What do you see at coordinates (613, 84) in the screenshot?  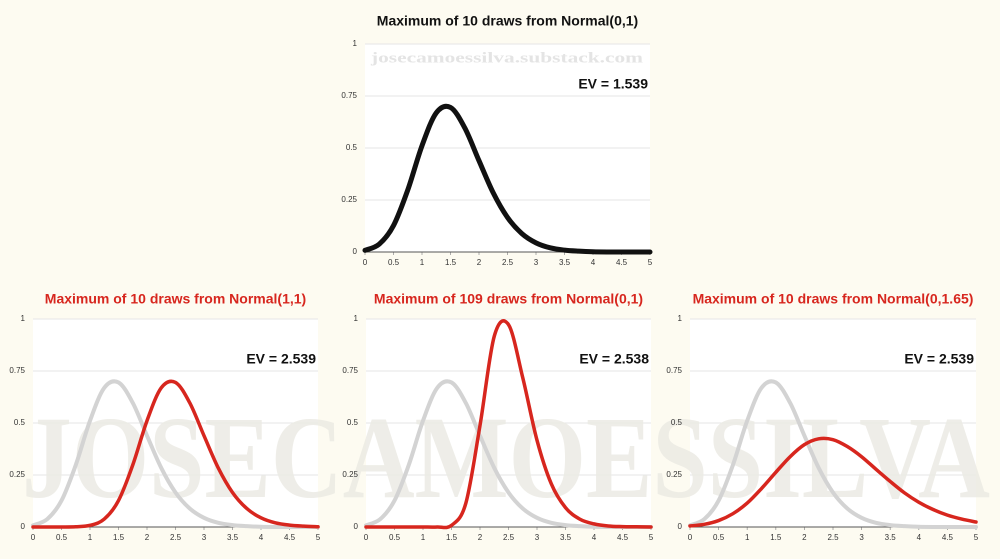 I see `ev-annotation: EV = 1.539` at bounding box center [613, 84].